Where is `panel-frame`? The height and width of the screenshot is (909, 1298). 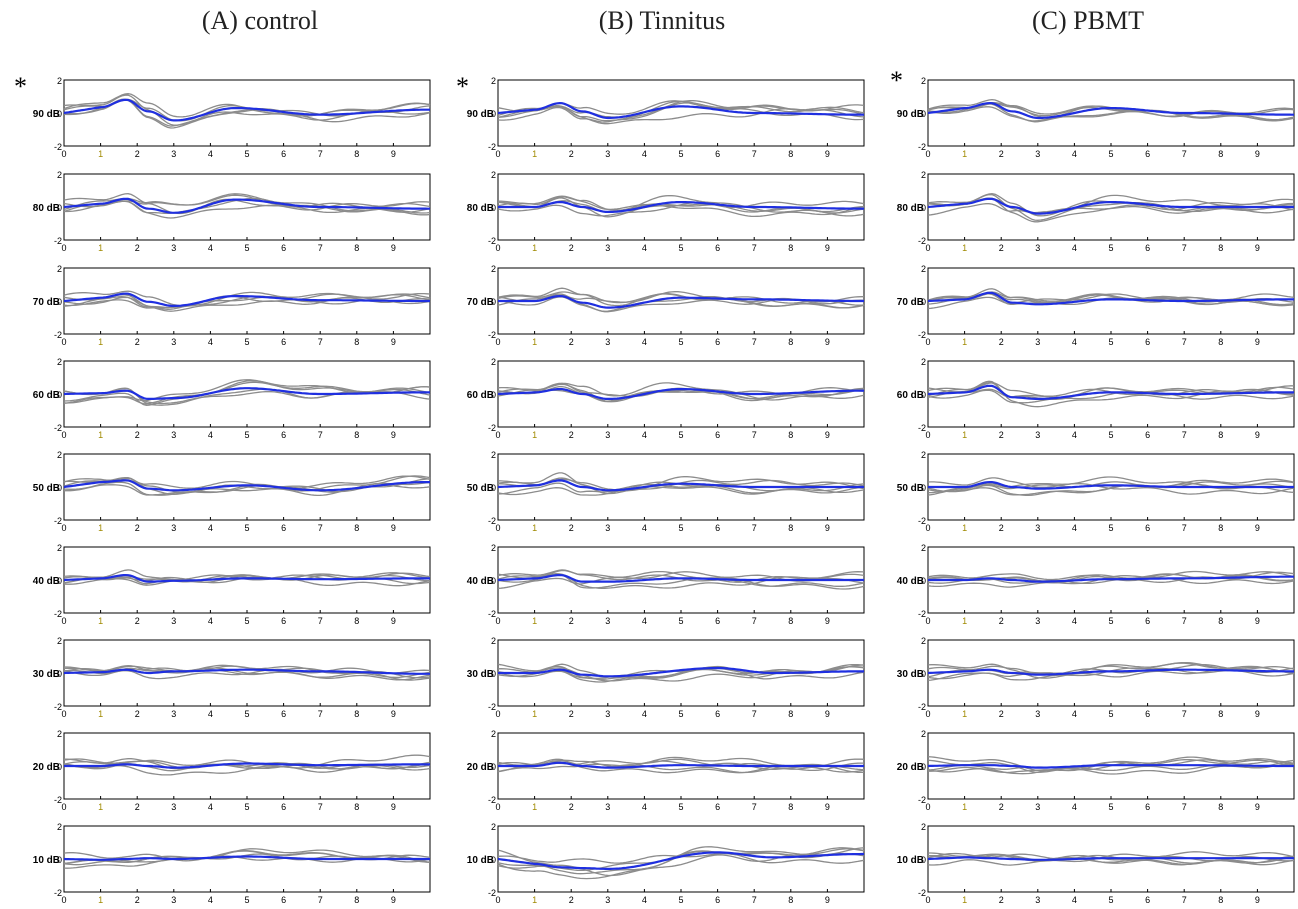 panel-frame is located at coordinates (247, 580).